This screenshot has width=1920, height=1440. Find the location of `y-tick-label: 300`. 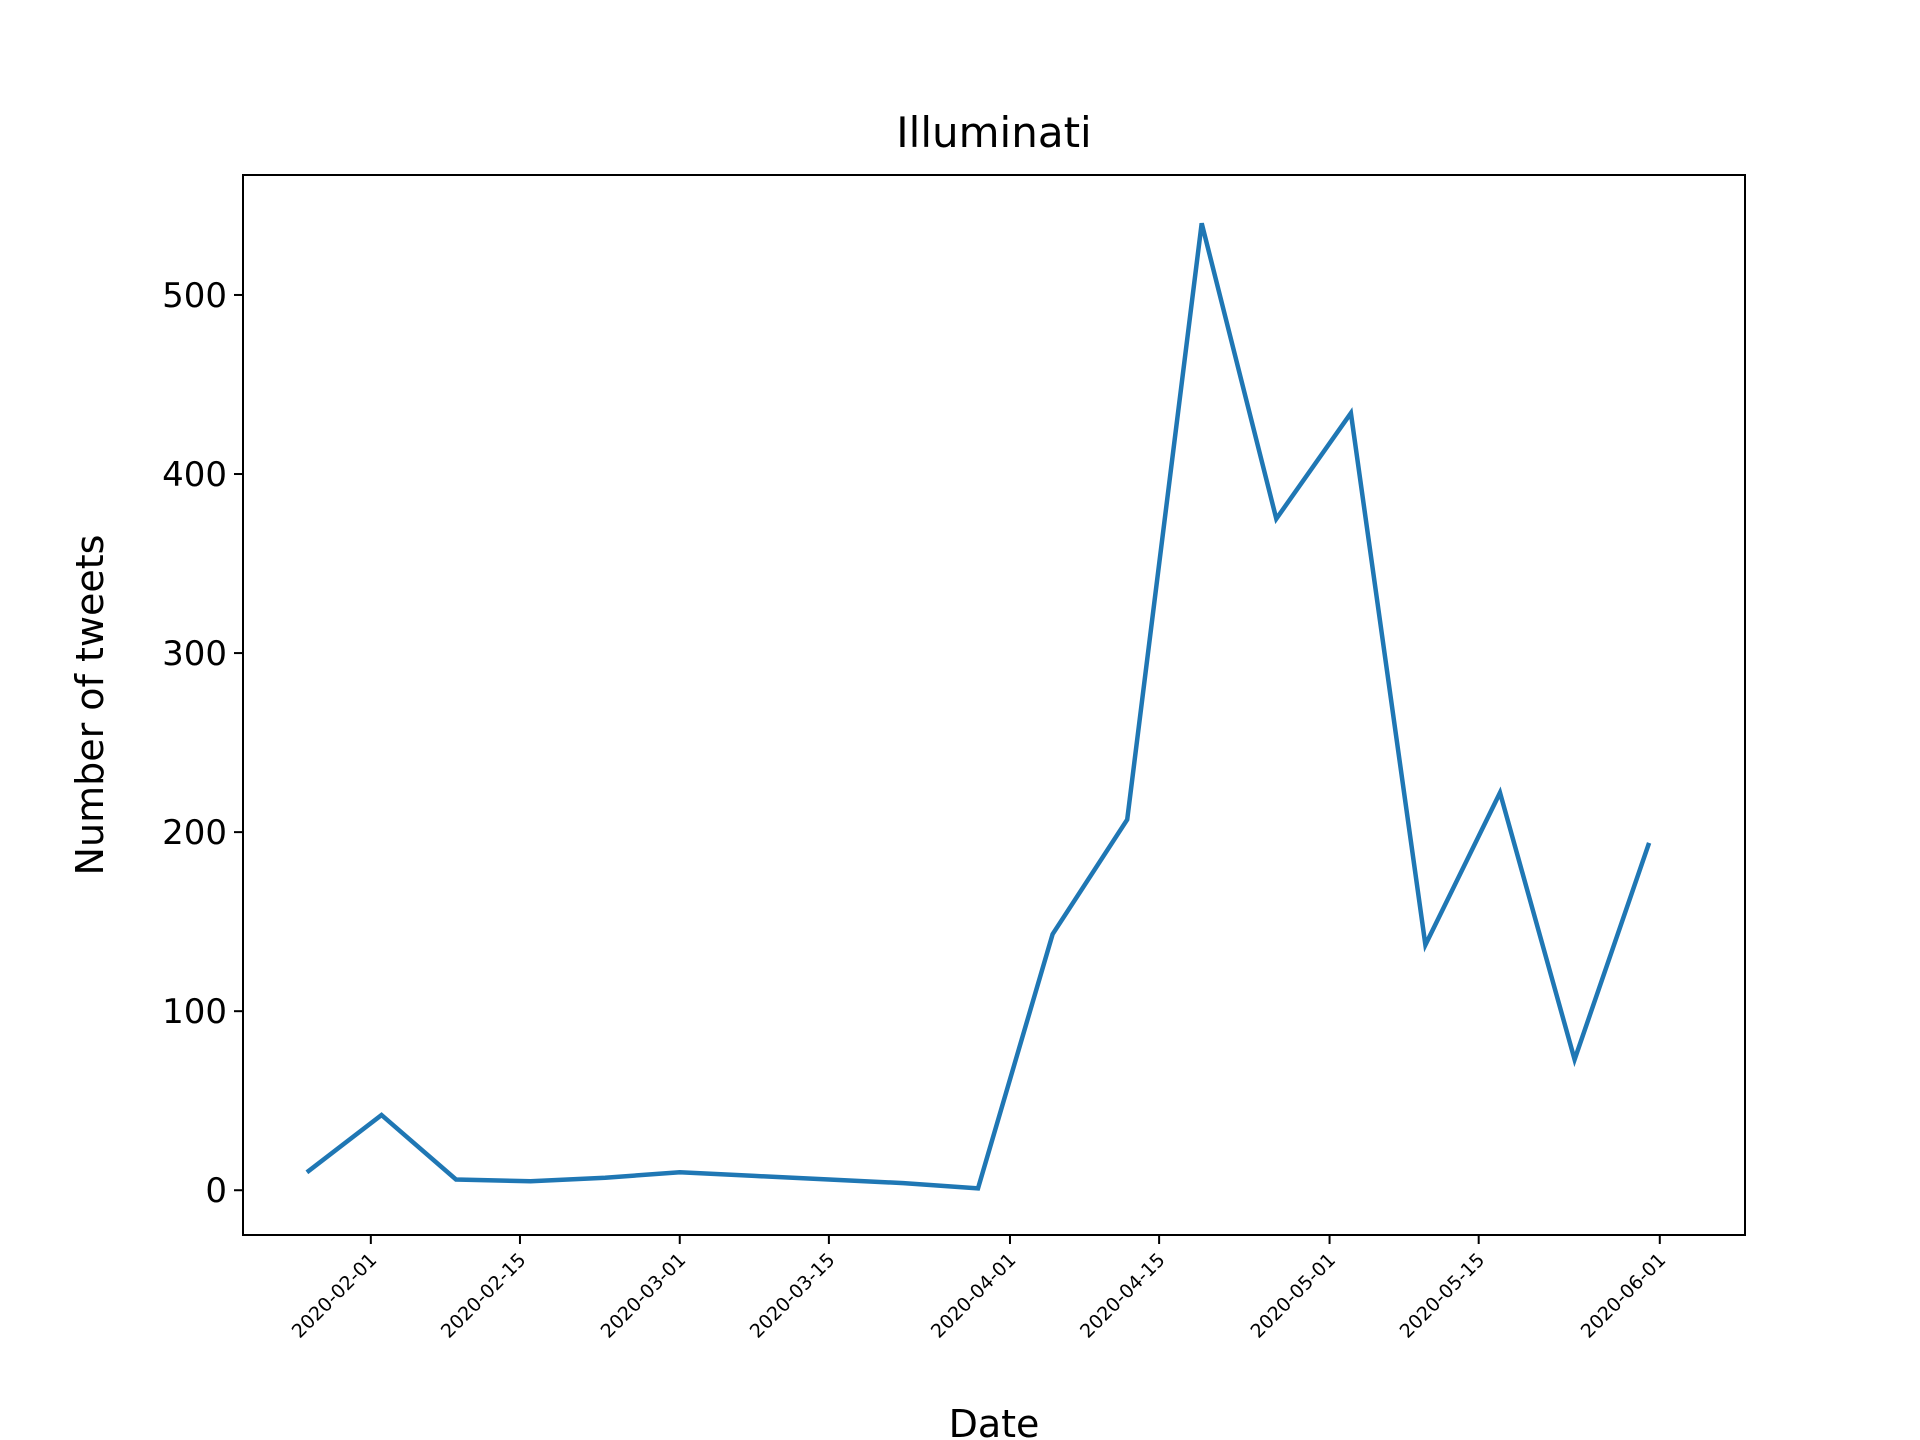

y-tick-label: 300 is located at coordinates (194, 654).